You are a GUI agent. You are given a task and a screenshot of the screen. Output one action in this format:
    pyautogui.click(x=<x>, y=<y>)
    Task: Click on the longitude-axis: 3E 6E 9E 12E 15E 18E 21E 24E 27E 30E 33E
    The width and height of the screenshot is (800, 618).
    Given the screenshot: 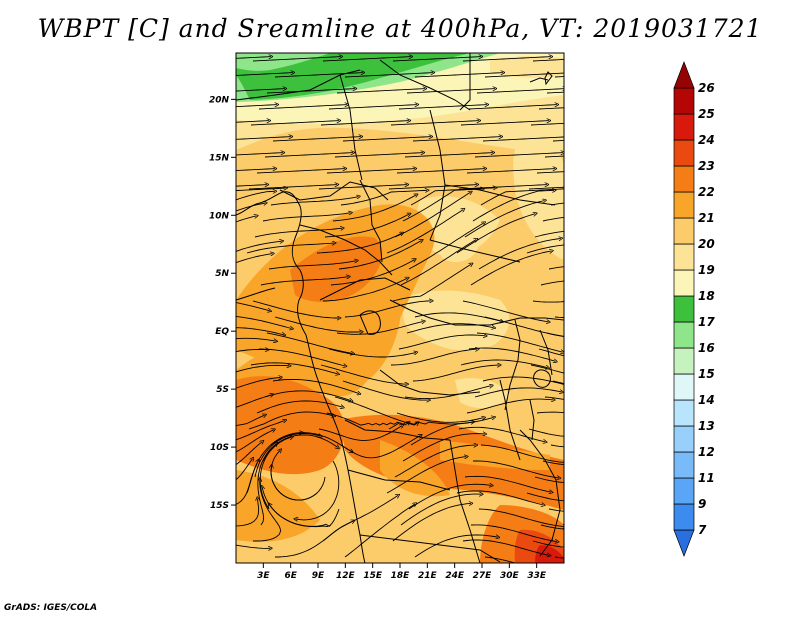 What is the action you would take?
    pyautogui.click(x=402, y=572)
    